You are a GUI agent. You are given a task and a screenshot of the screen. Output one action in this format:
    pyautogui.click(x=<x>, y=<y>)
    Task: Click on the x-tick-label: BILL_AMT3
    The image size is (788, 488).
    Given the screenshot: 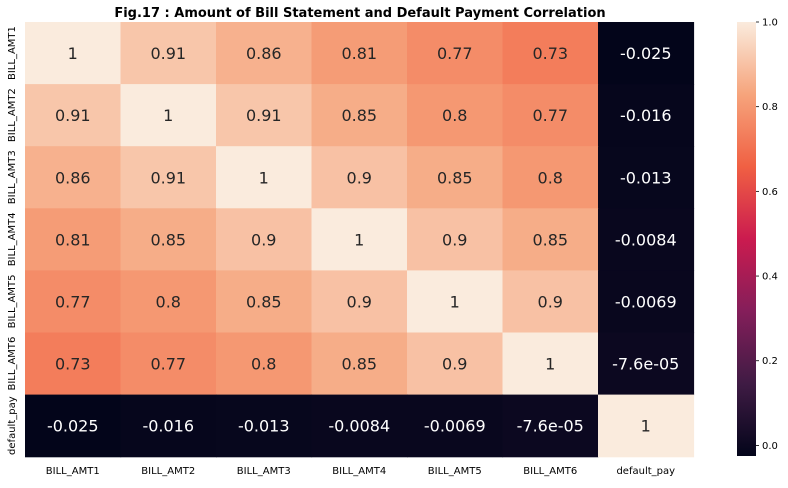 What is the action you would take?
    pyautogui.click(x=264, y=471)
    